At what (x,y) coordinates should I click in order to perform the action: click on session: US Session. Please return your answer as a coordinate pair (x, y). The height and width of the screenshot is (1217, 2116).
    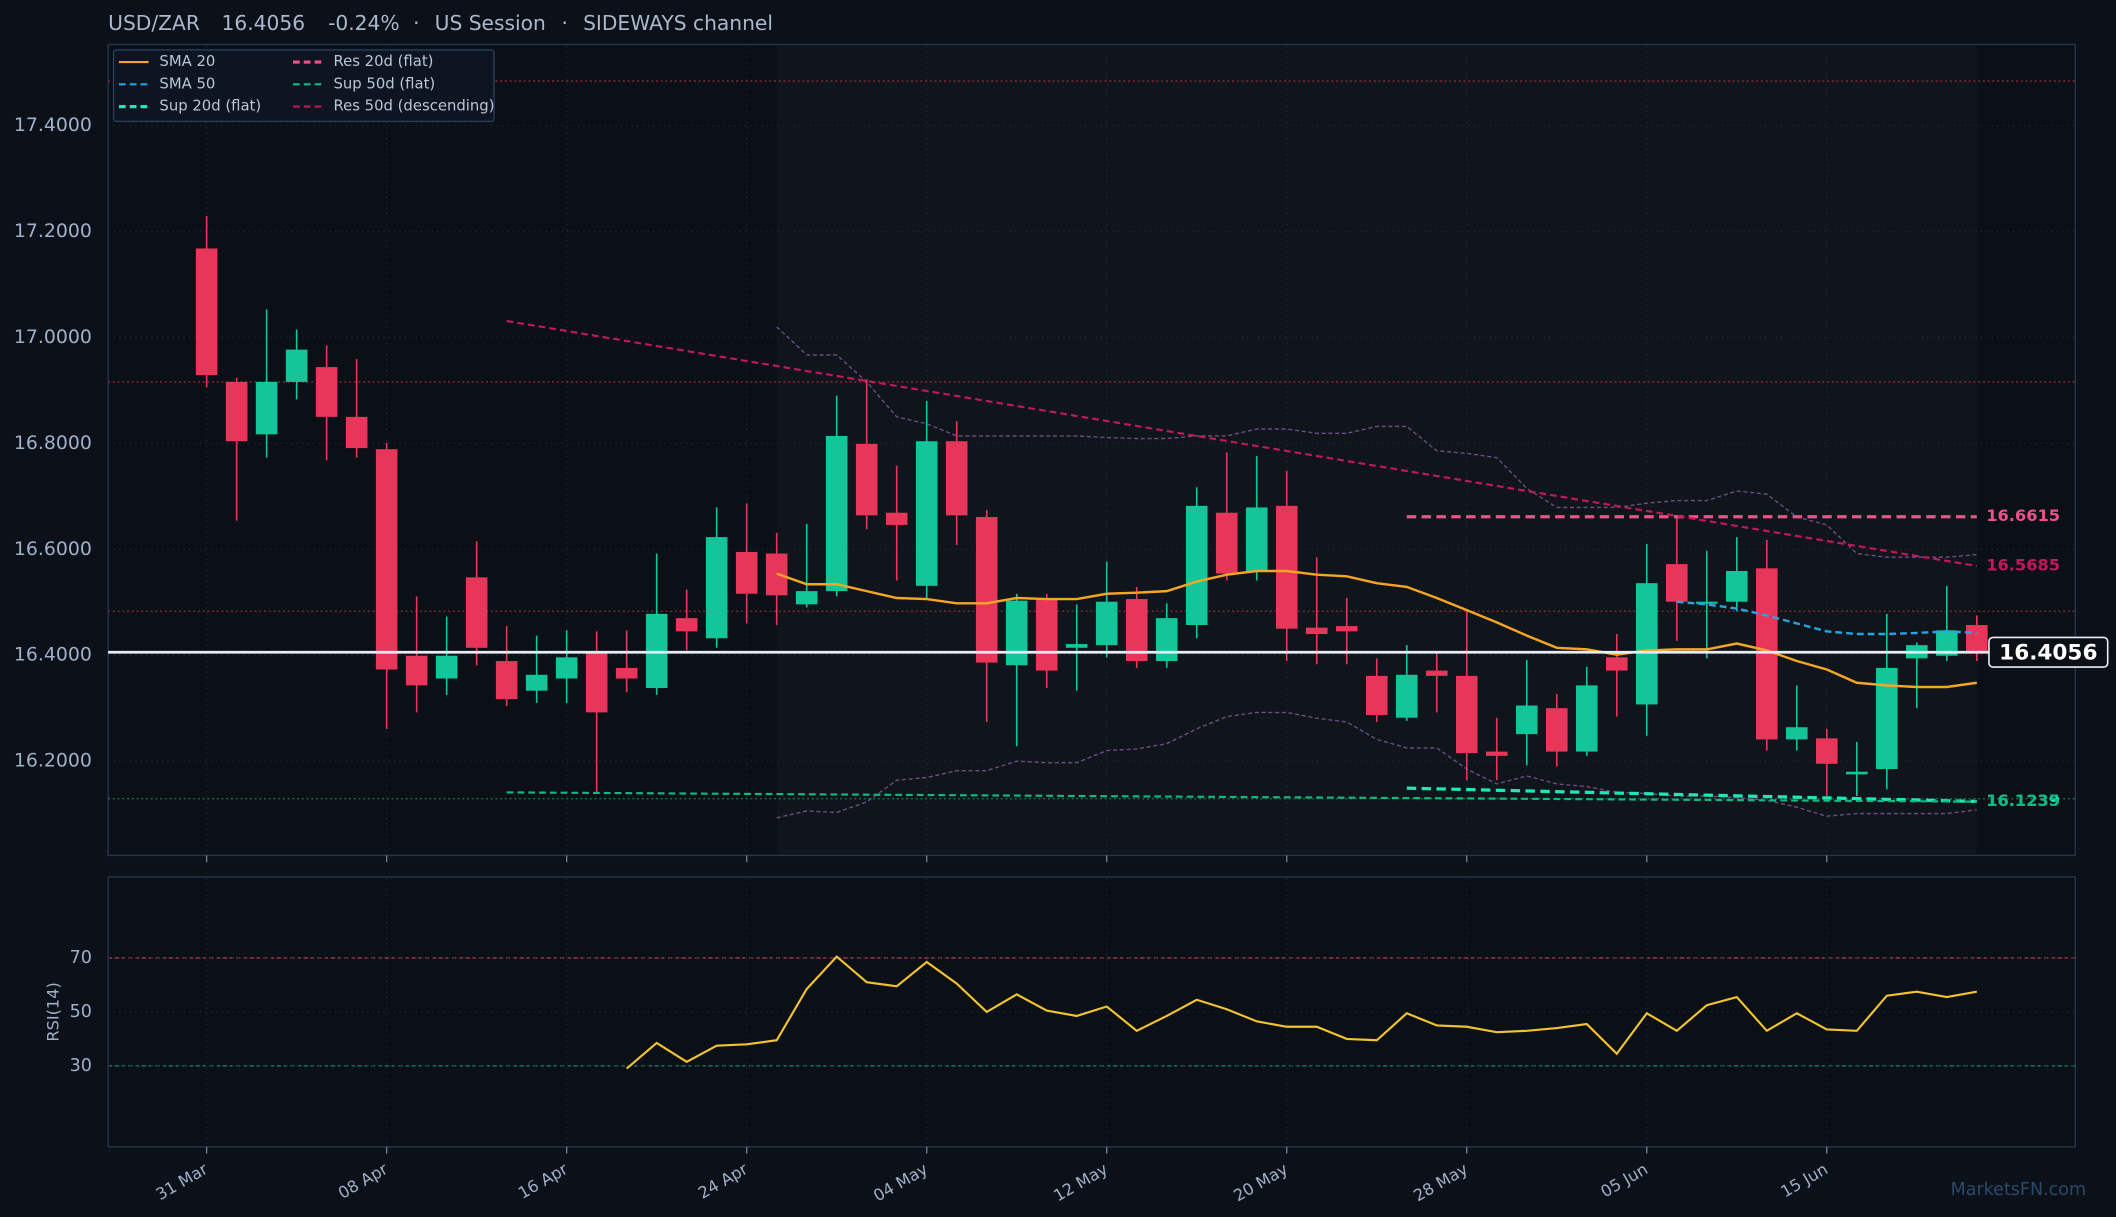
    Looking at the image, I should click on (490, 23).